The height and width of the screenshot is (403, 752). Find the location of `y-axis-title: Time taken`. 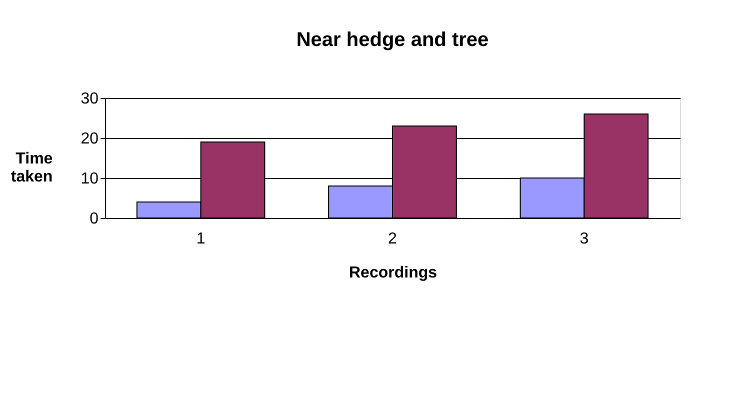

y-axis-title: Time taken is located at coordinates (31, 168).